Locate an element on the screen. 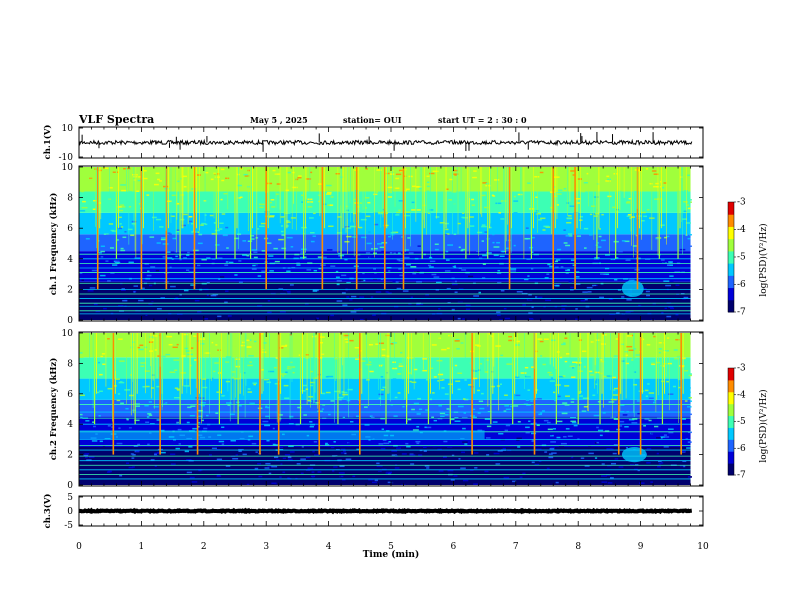 This screenshot has height=612, width=792. ch1-spectrogram-ylabel: ch.1 Frequency (kHz) is located at coordinates (53, 244).